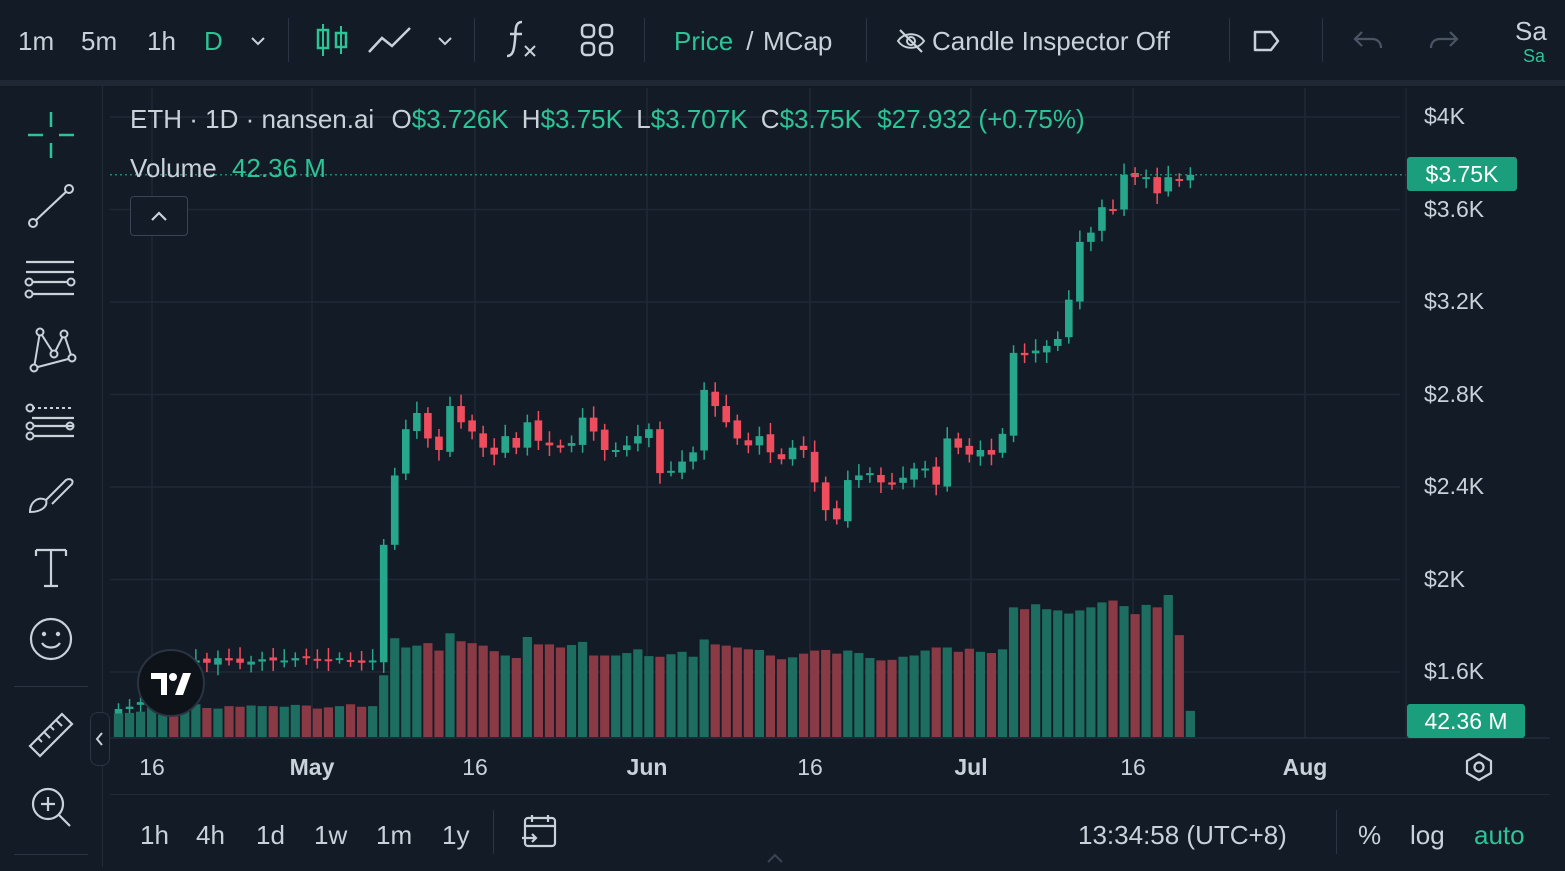  I want to click on close-value: $3.75K, so click(820, 119).